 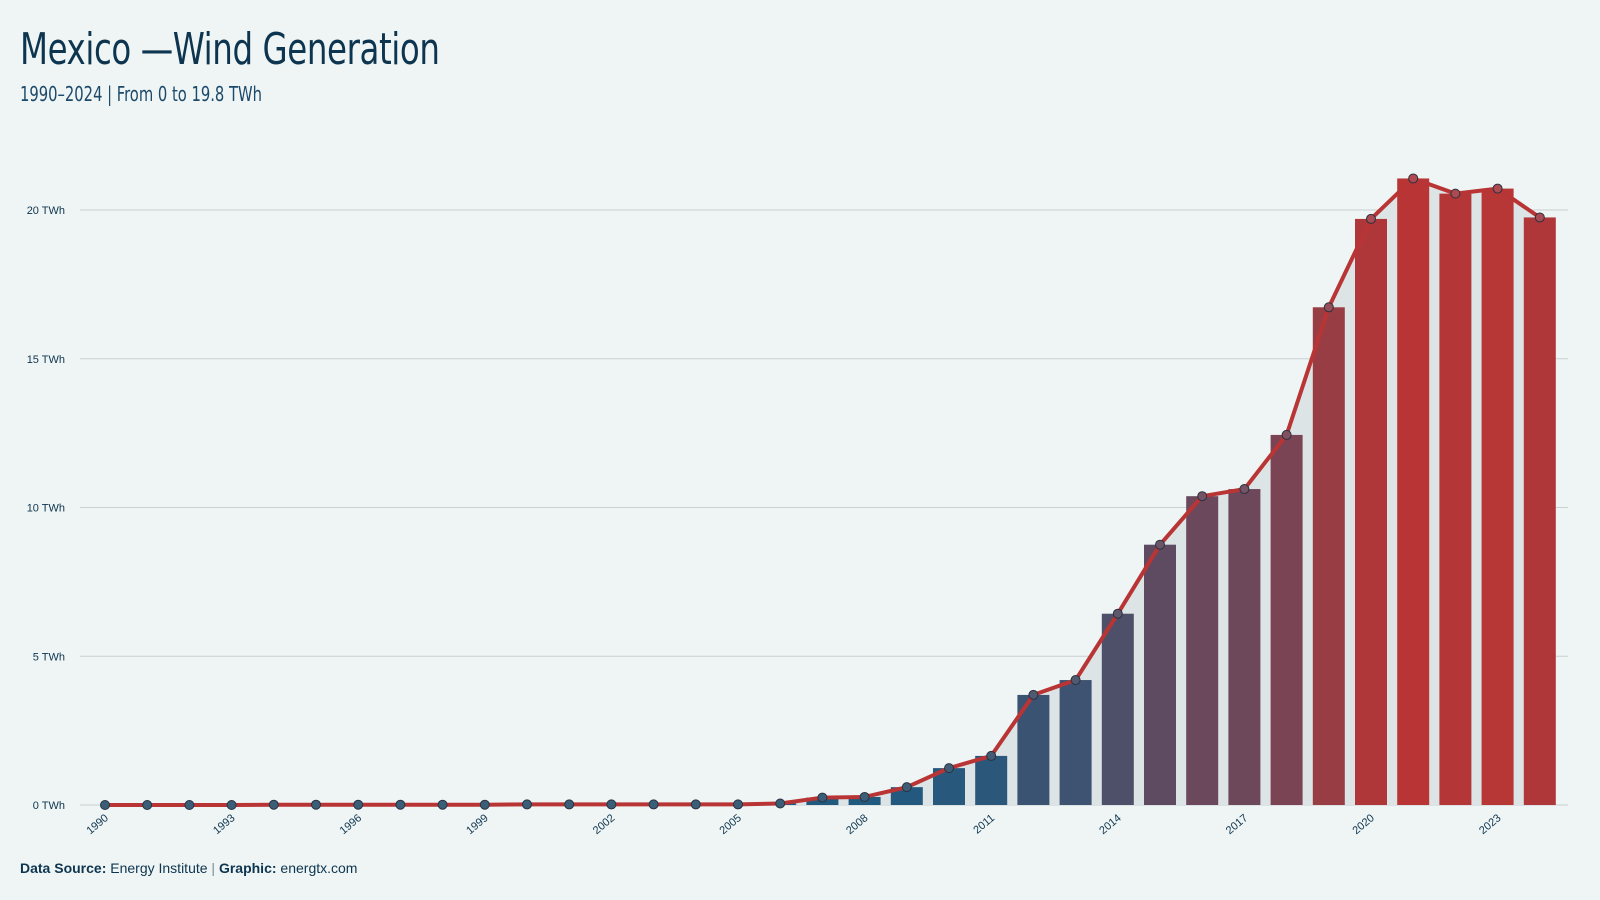 I want to click on y-tick-label: 10 TWh, so click(x=46, y=509).